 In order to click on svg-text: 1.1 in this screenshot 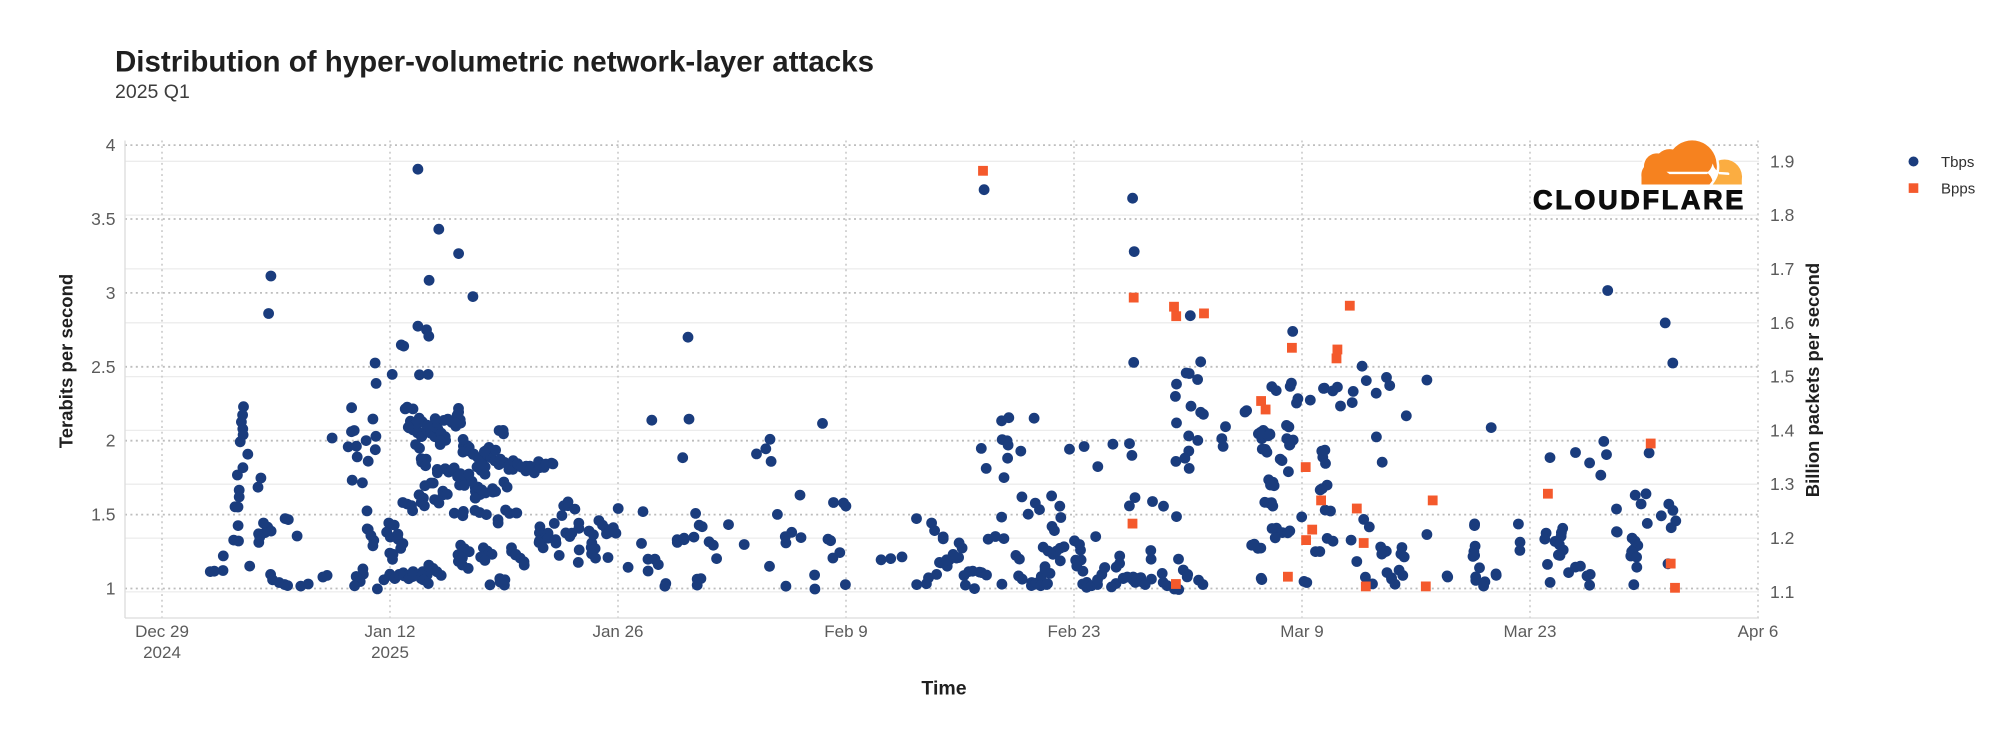, I will do `click(1782, 592)`.